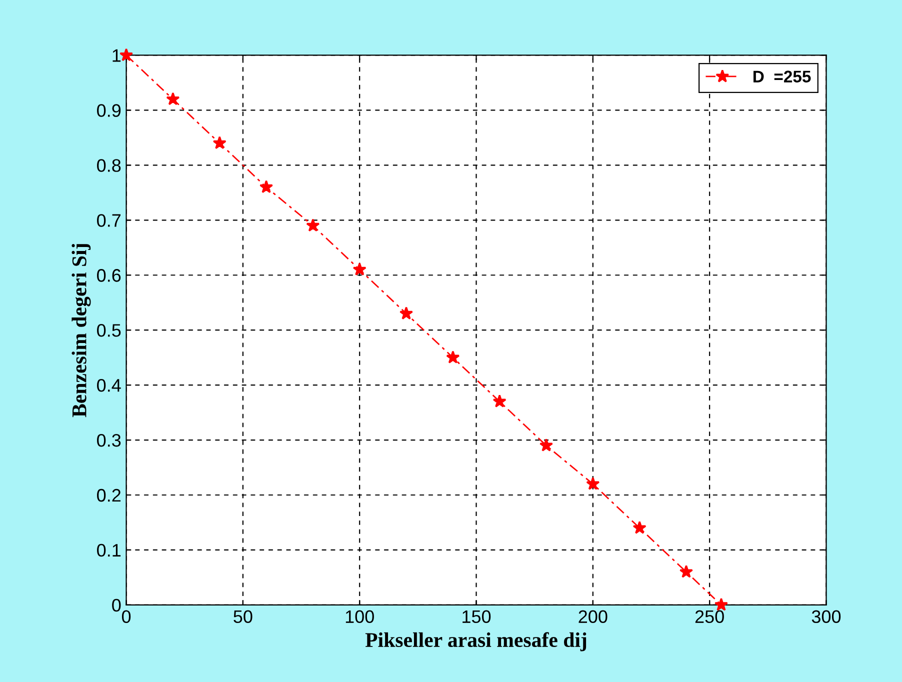 The height and width of the screenshot is (682, 902). I want to click on y-tick-label: 0.2, so click(109, 495).